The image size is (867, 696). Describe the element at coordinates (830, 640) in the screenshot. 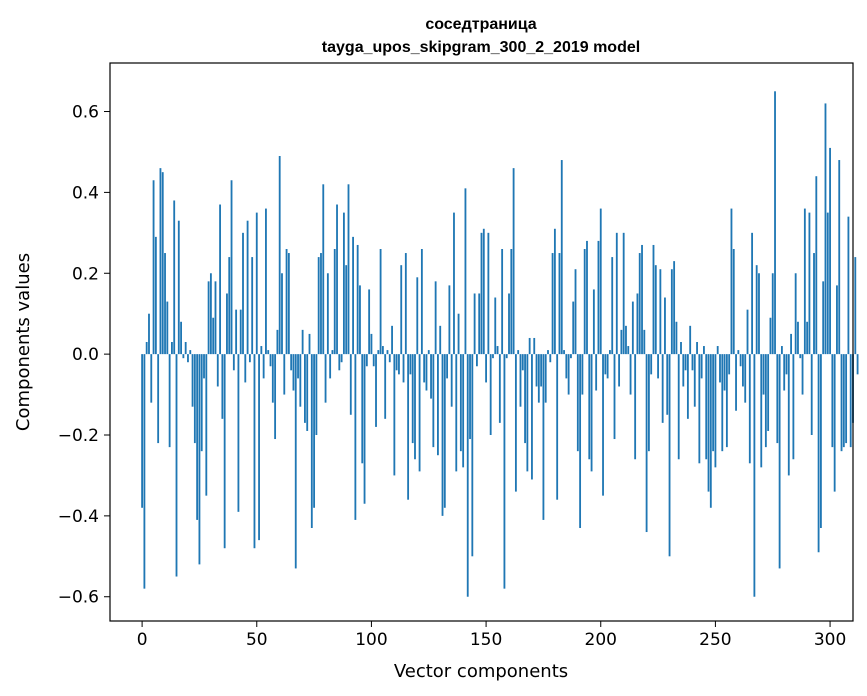

I see `x-tick-label: 300` at that location.